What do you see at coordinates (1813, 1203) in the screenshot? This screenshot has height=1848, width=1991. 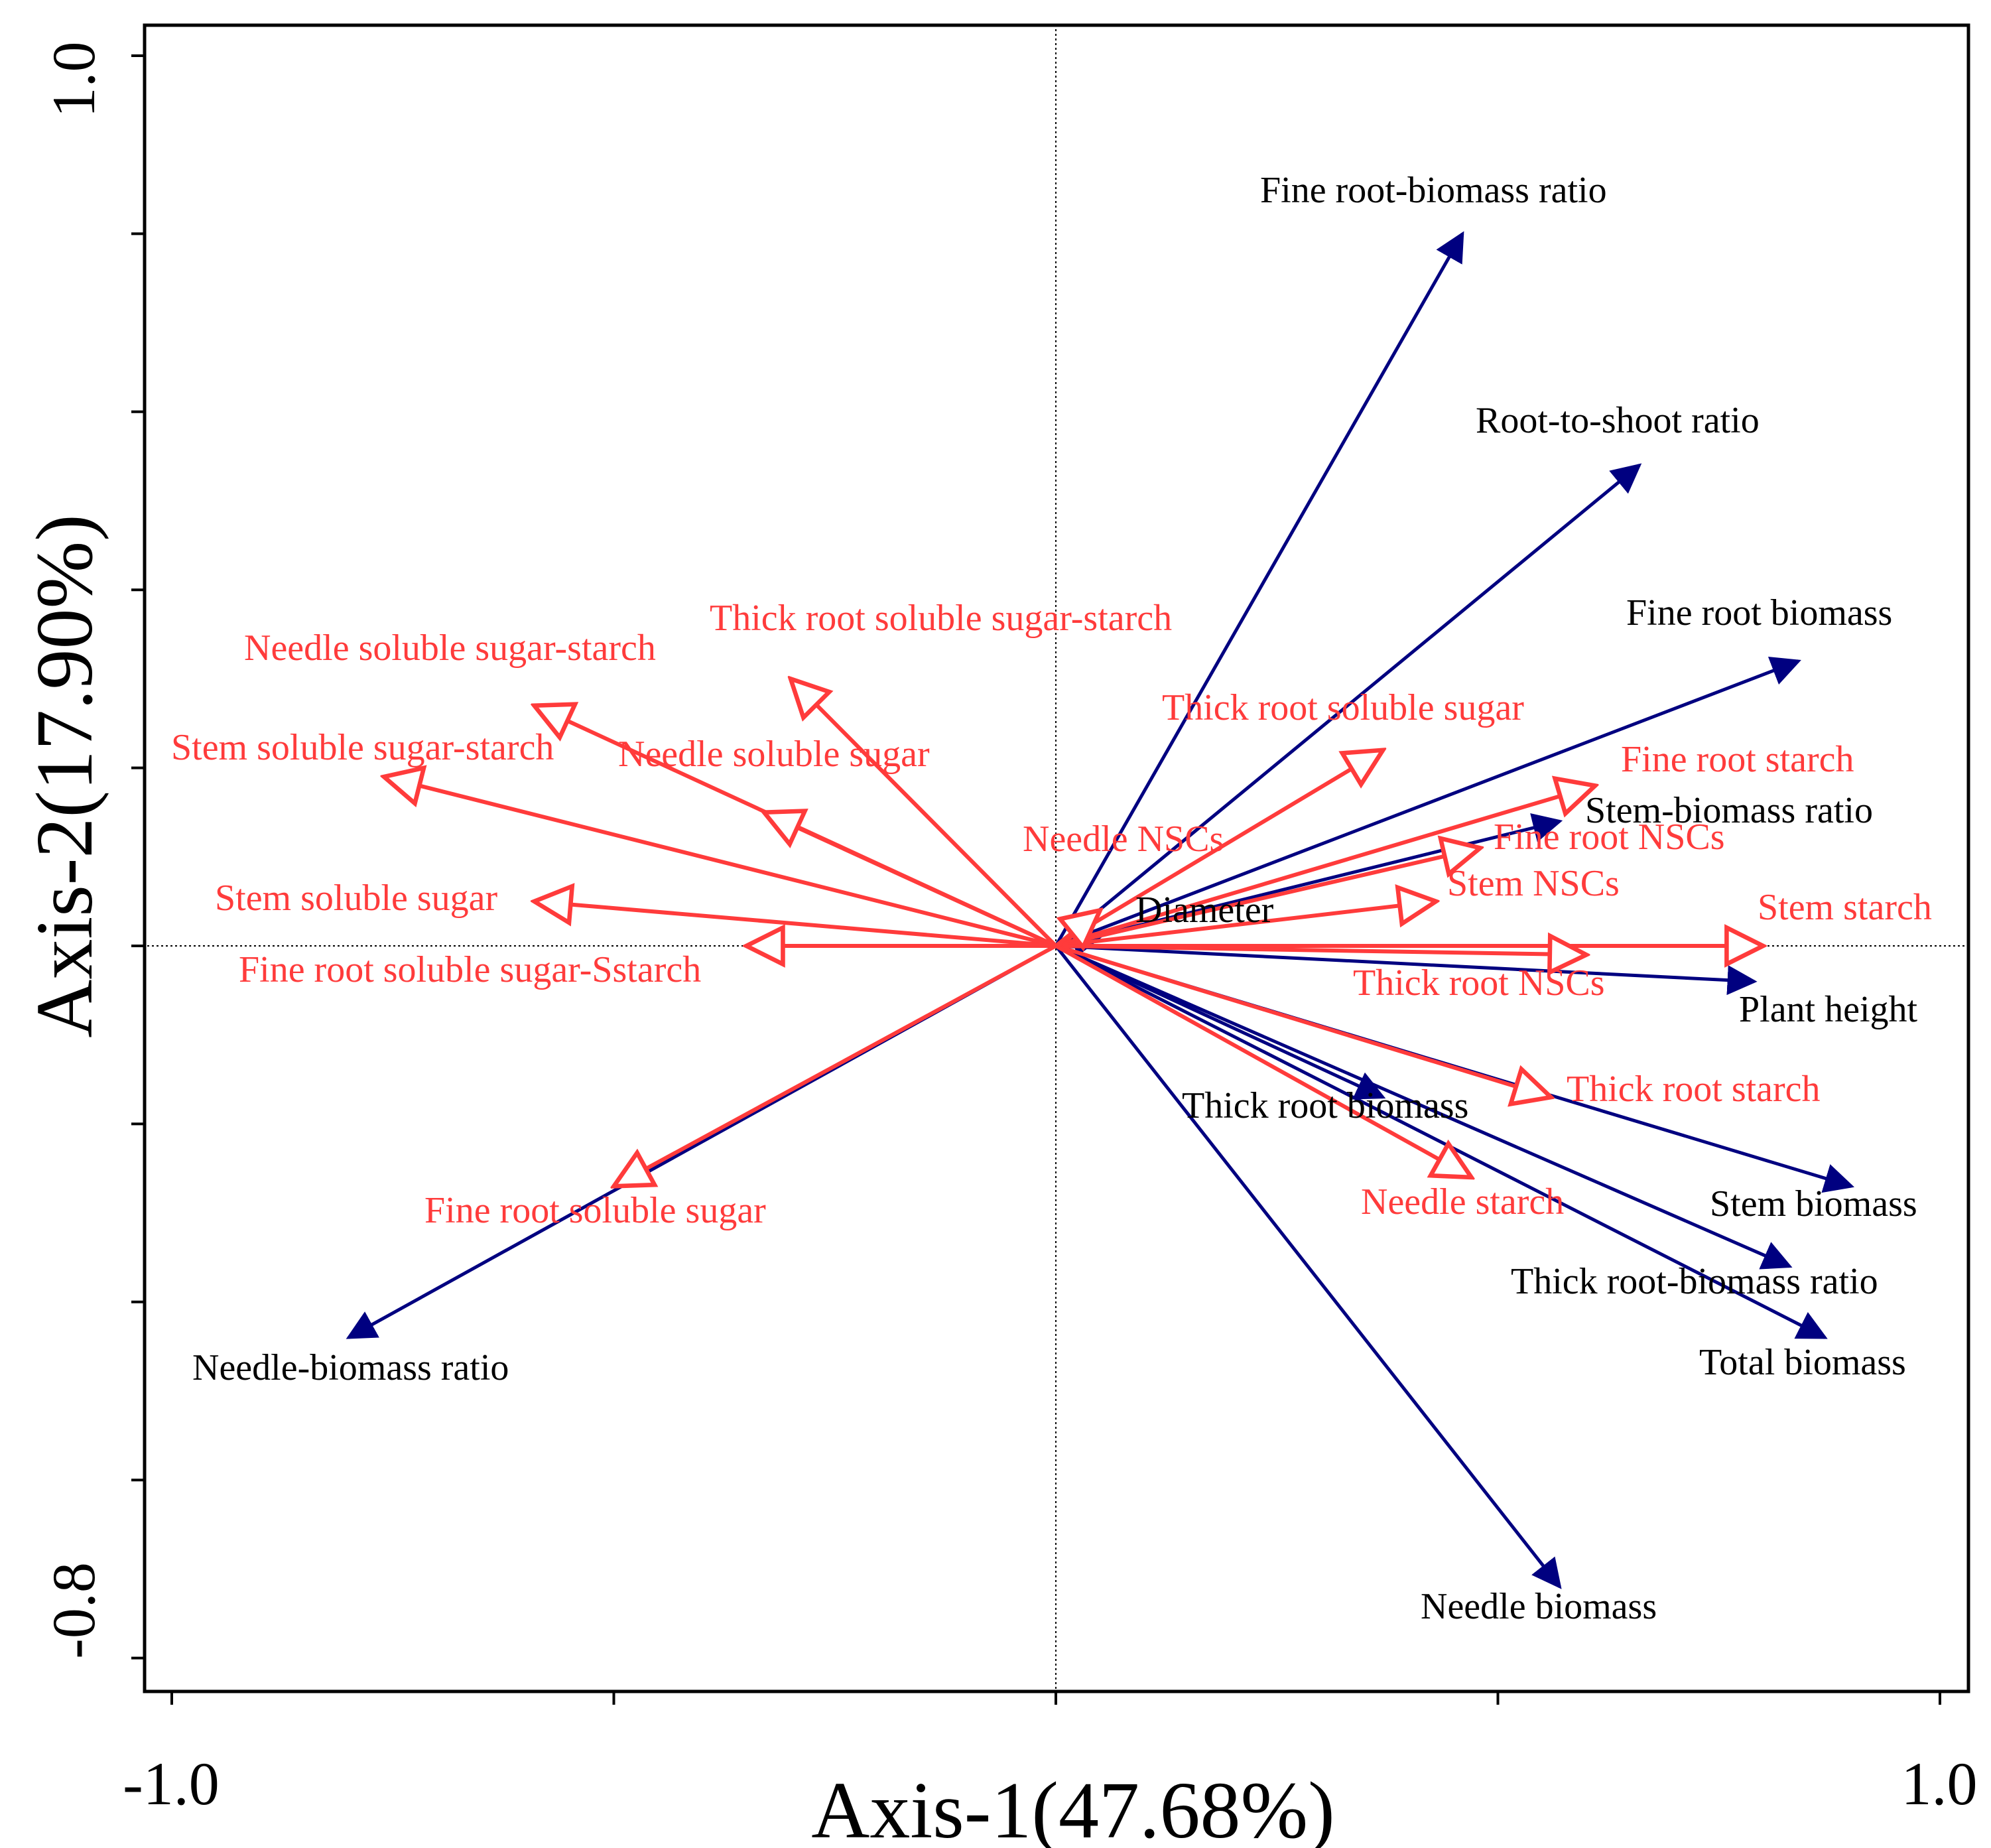 I see `vector-label: Stem biomass` at bounding box center [1813, 1203].